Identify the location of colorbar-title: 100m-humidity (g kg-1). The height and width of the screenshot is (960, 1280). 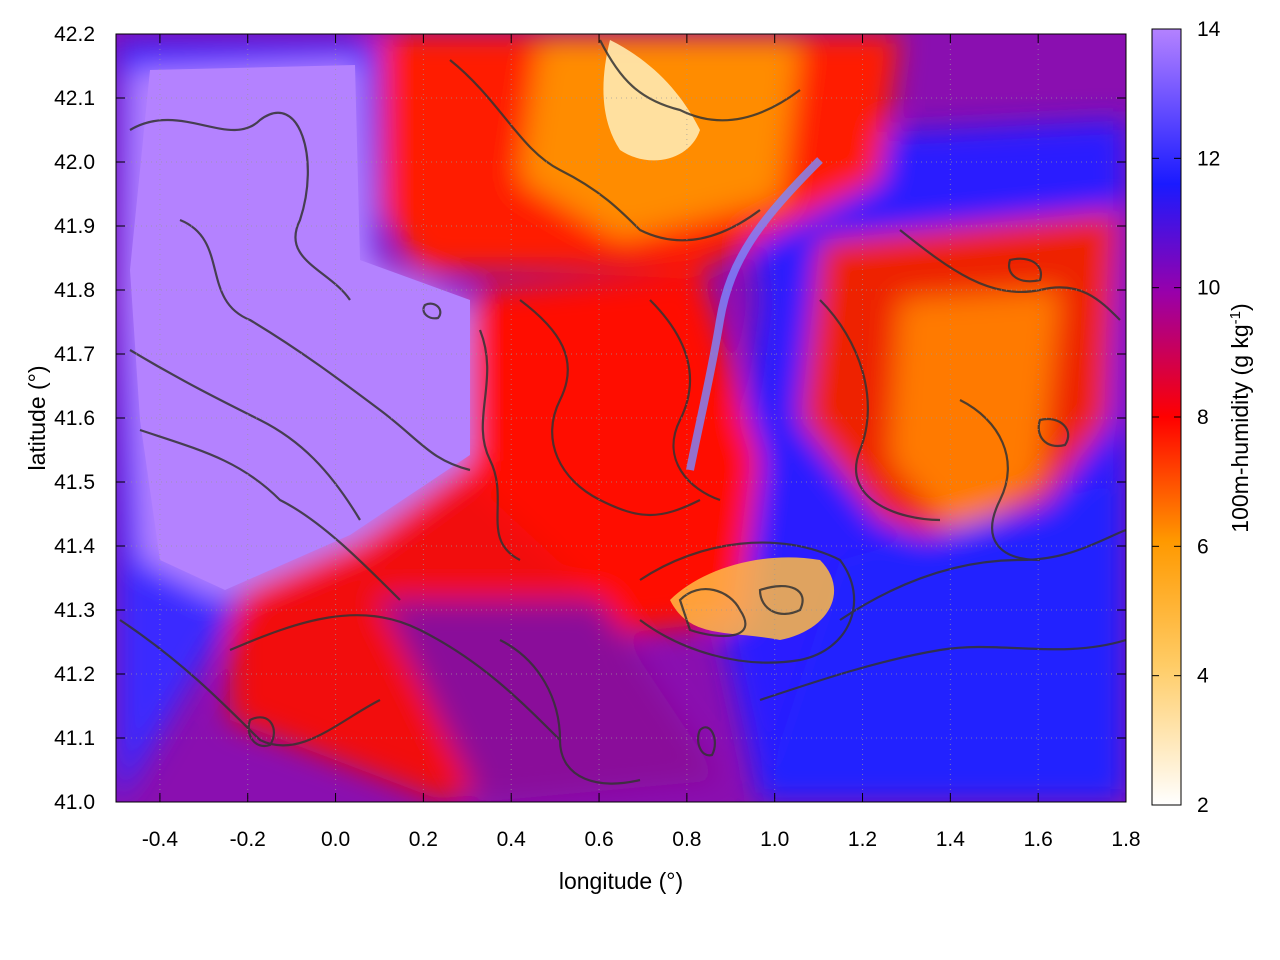
(1240, 417).